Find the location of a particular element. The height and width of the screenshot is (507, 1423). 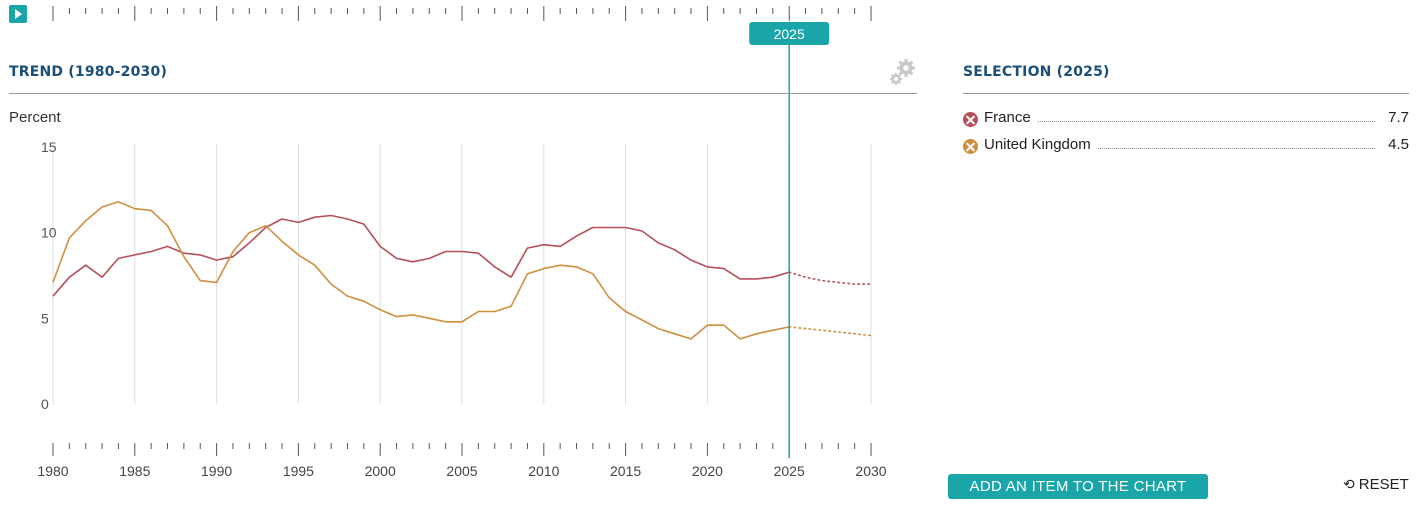

y-tick-label: 10 is located at coordinates (49, 233).